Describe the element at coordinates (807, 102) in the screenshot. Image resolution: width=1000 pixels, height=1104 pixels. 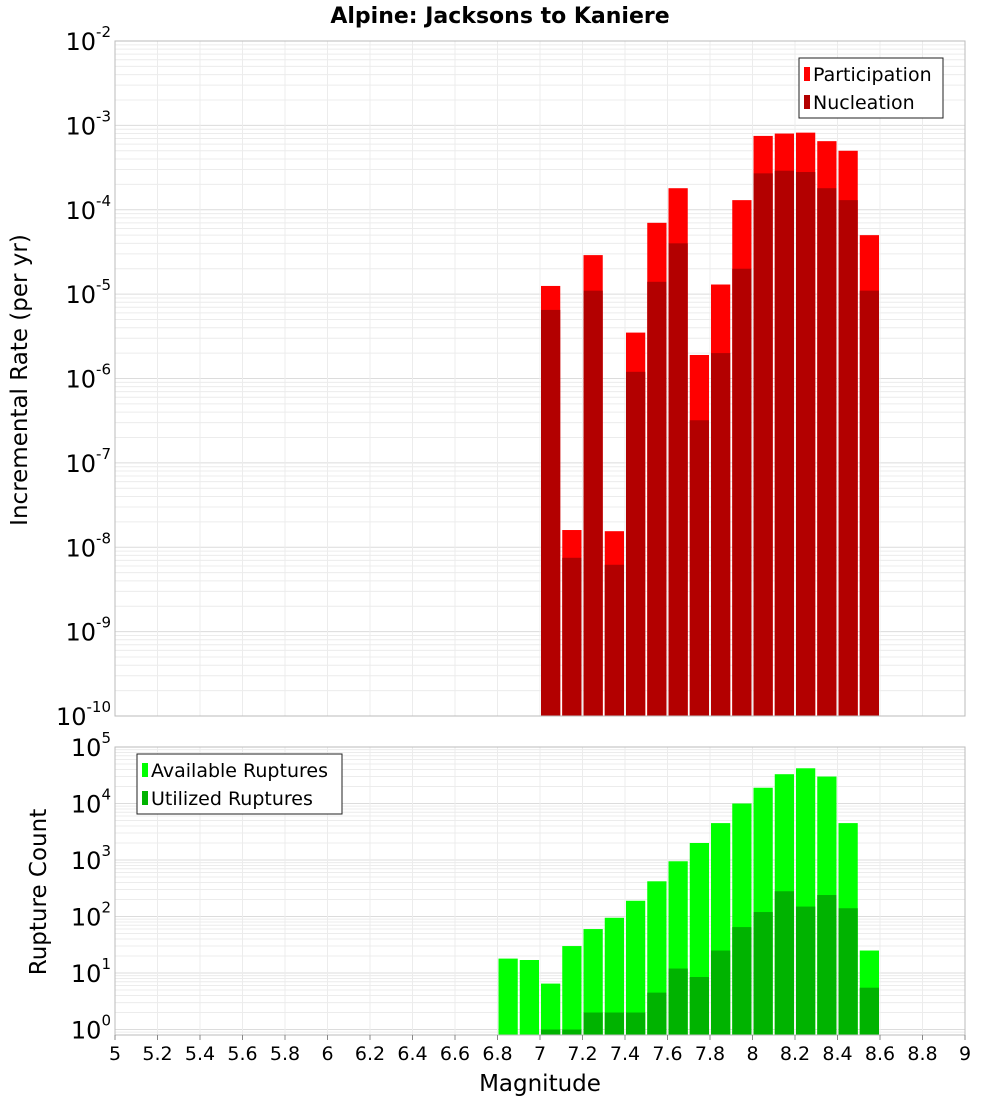
I see `rate-legend-swatch-nucleation` at that location.